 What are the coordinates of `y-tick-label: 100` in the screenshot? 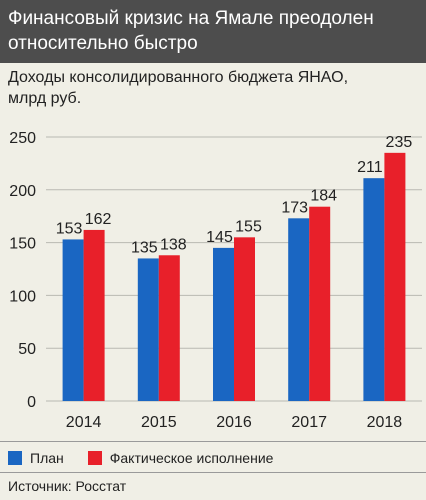 It's located at (22, 296).